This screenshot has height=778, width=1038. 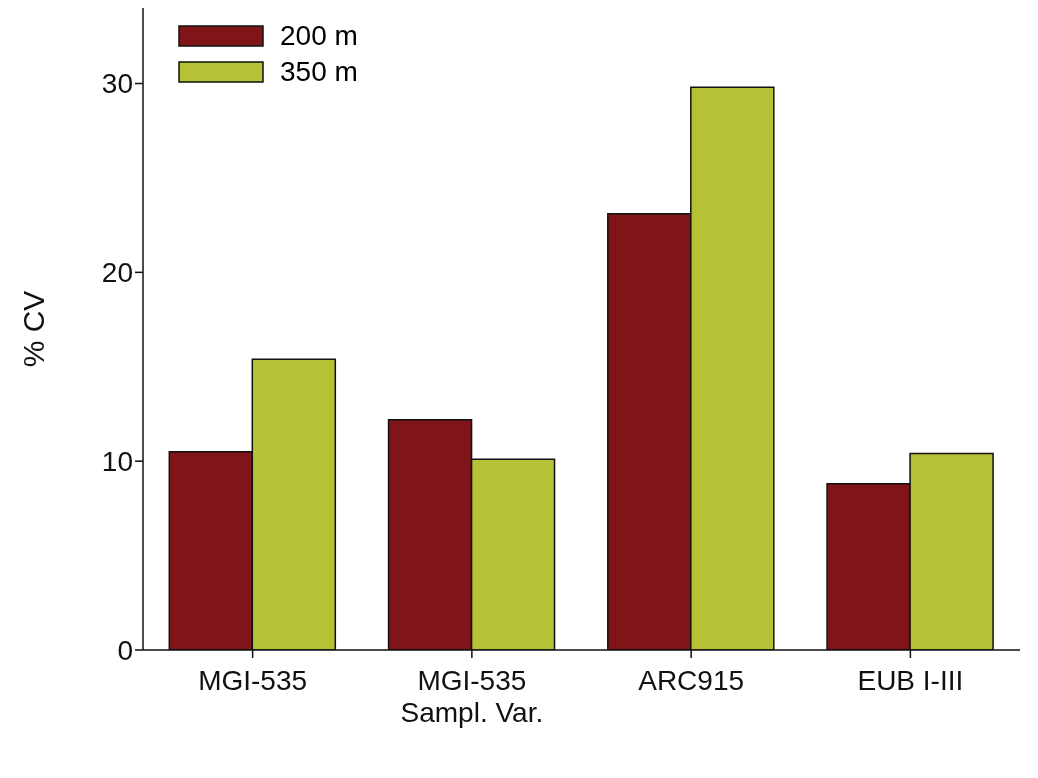 What do you see at coordinates (910, 680) in the screenshot?
I see `x-tick-label: EUB I-III` at bounding box center [910, 680].